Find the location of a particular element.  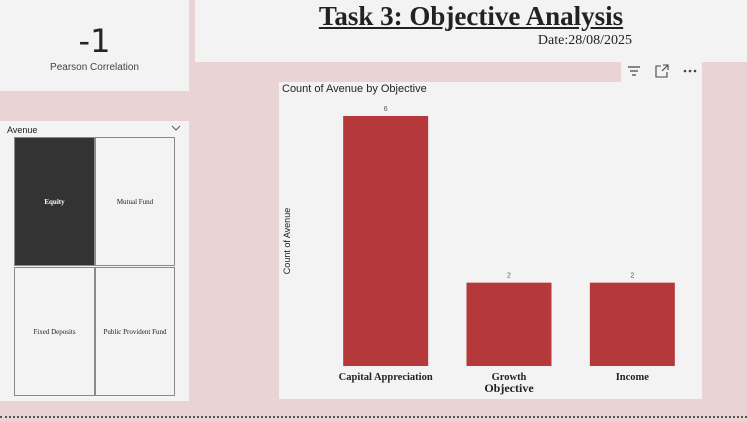

slicer-tile-fixed-deposits: Fixed Deposits is located at coordinates (54, 331).